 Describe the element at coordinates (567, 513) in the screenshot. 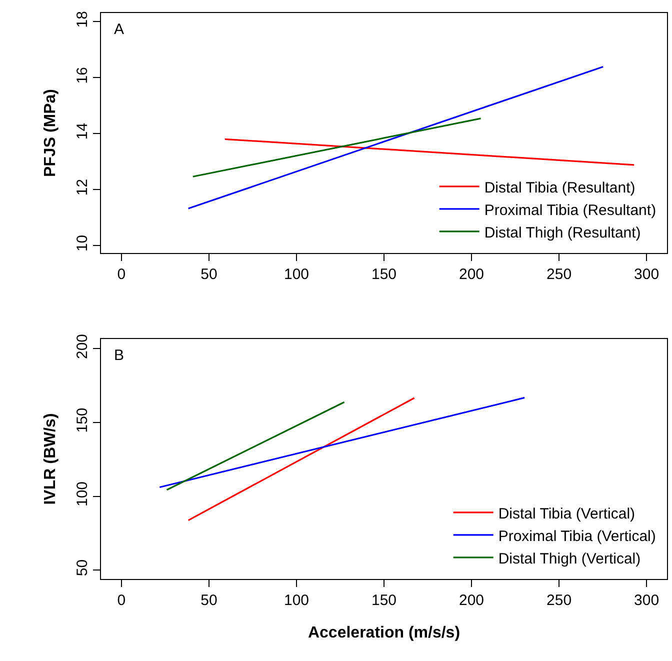

I see `legend-label: Distal Tibia (Vertical)` at that location.